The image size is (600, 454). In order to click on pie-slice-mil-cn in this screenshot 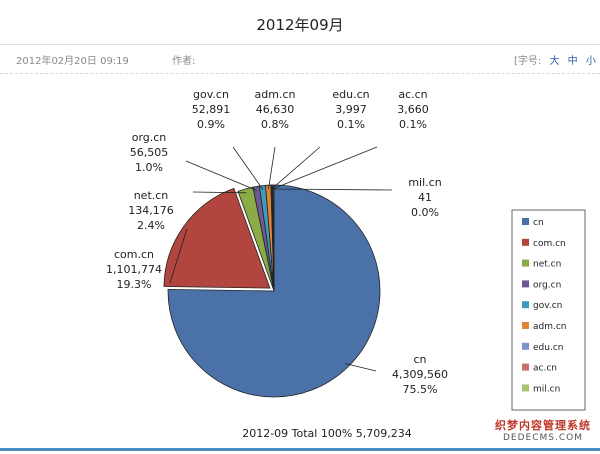, I will do `click(273, 238)`.